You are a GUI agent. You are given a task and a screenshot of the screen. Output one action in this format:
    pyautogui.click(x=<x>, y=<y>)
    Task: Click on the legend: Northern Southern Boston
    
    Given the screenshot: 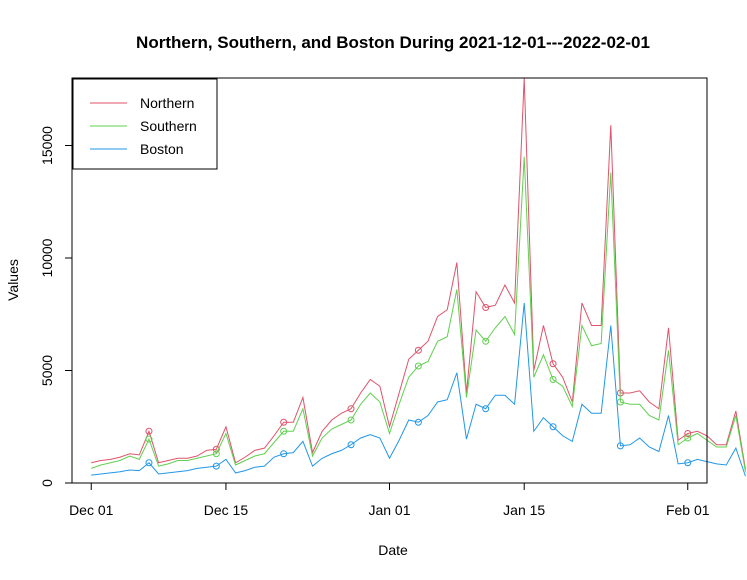 What is the action you would take?
    pyautogui.click(x=145, y=124)
    